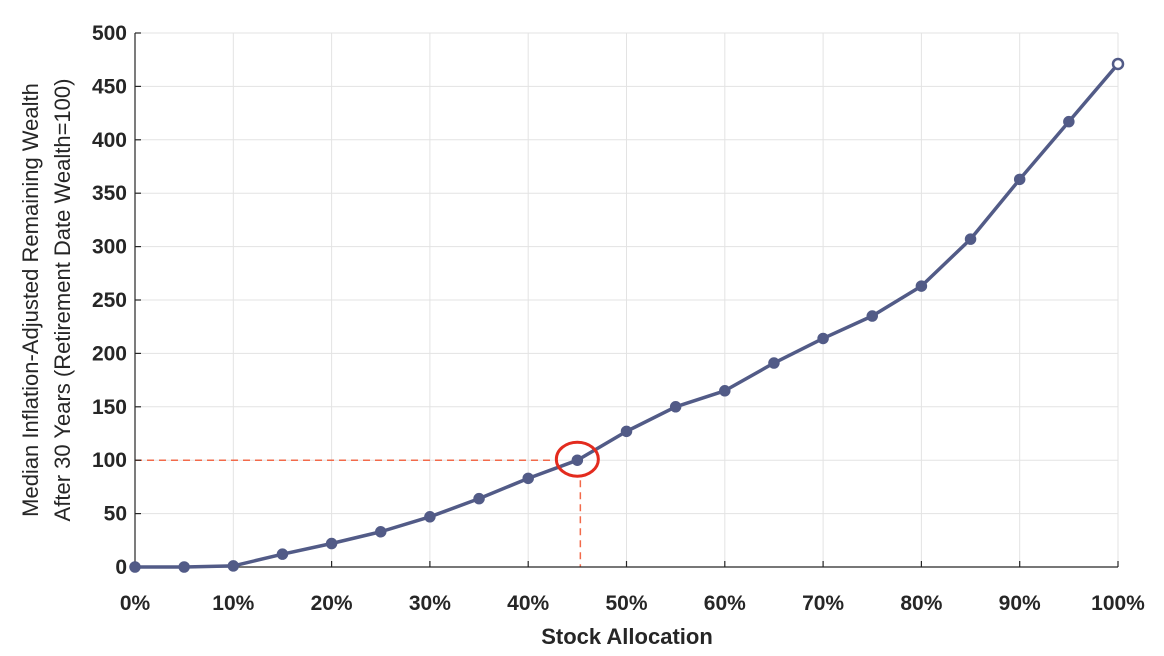 This screenshot has height=656, width=1164. What do you see at coordinates (627, 636) in the screenshot?
I see `x-axis-title: Stock Allocation` at bounding box center [627, 636].